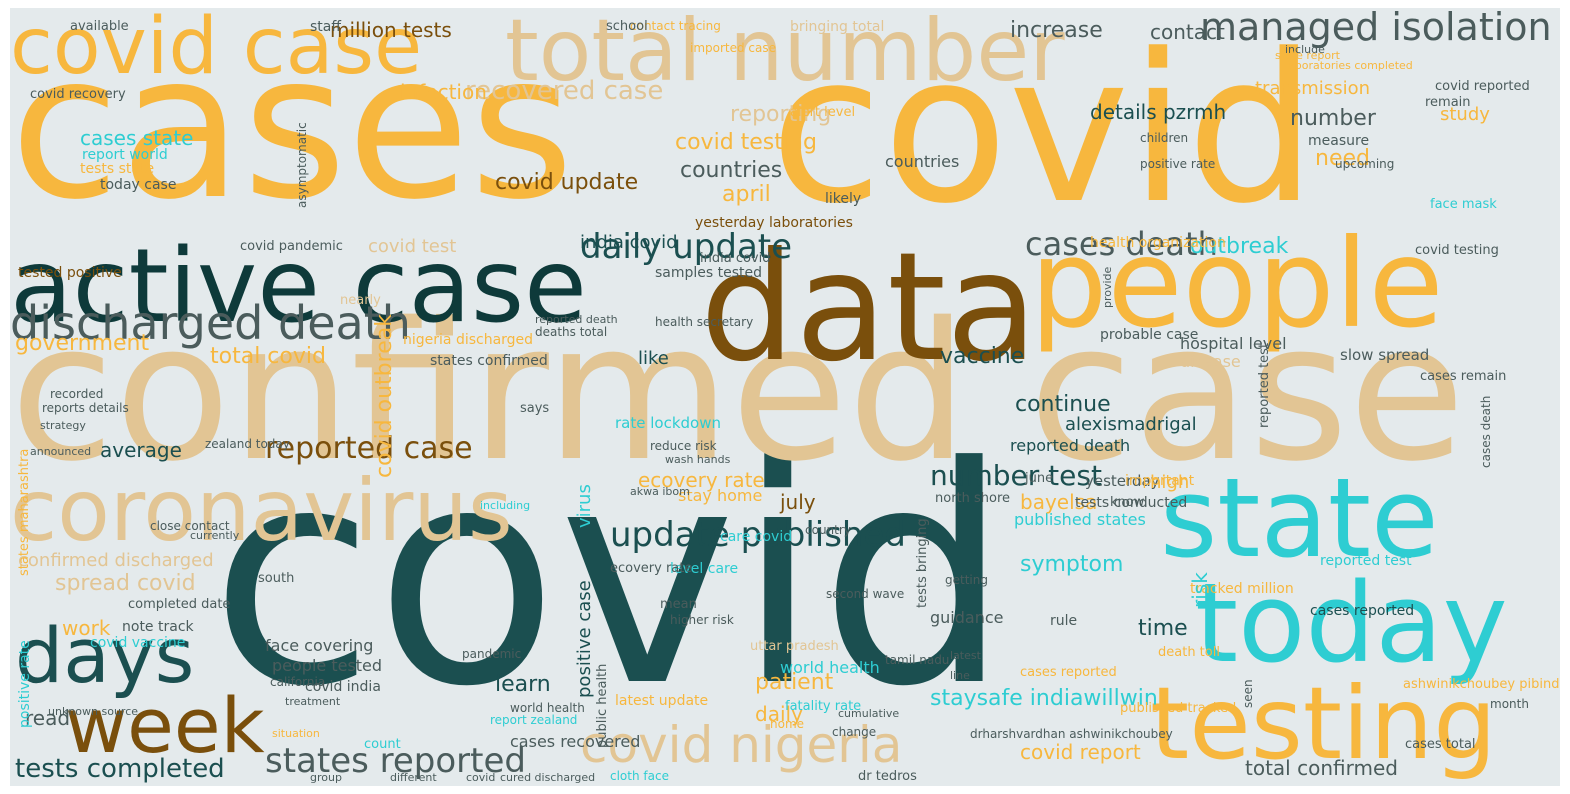 The width and height of the screenshot is (1570, 794). What do you see at coordinates (567, 182) in the screenshot?
I see `word-covid-update: covid update` at bounding box center [567, 182].